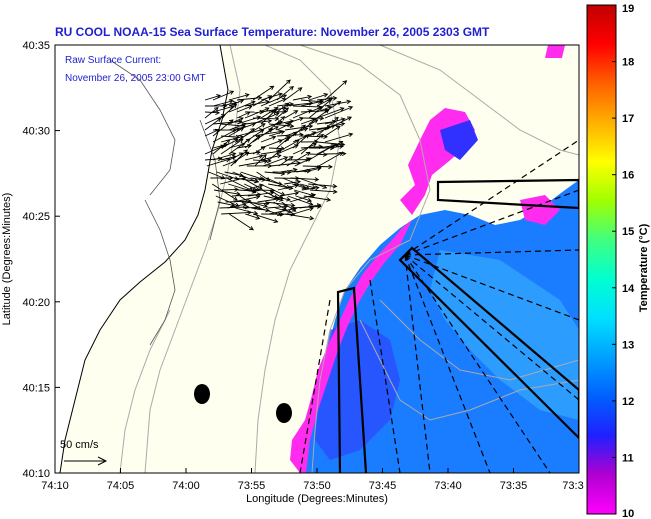 Image resolution: width=651 pixels, height=519 pixels. I want to click on coastline-detail, so click(165, 202).